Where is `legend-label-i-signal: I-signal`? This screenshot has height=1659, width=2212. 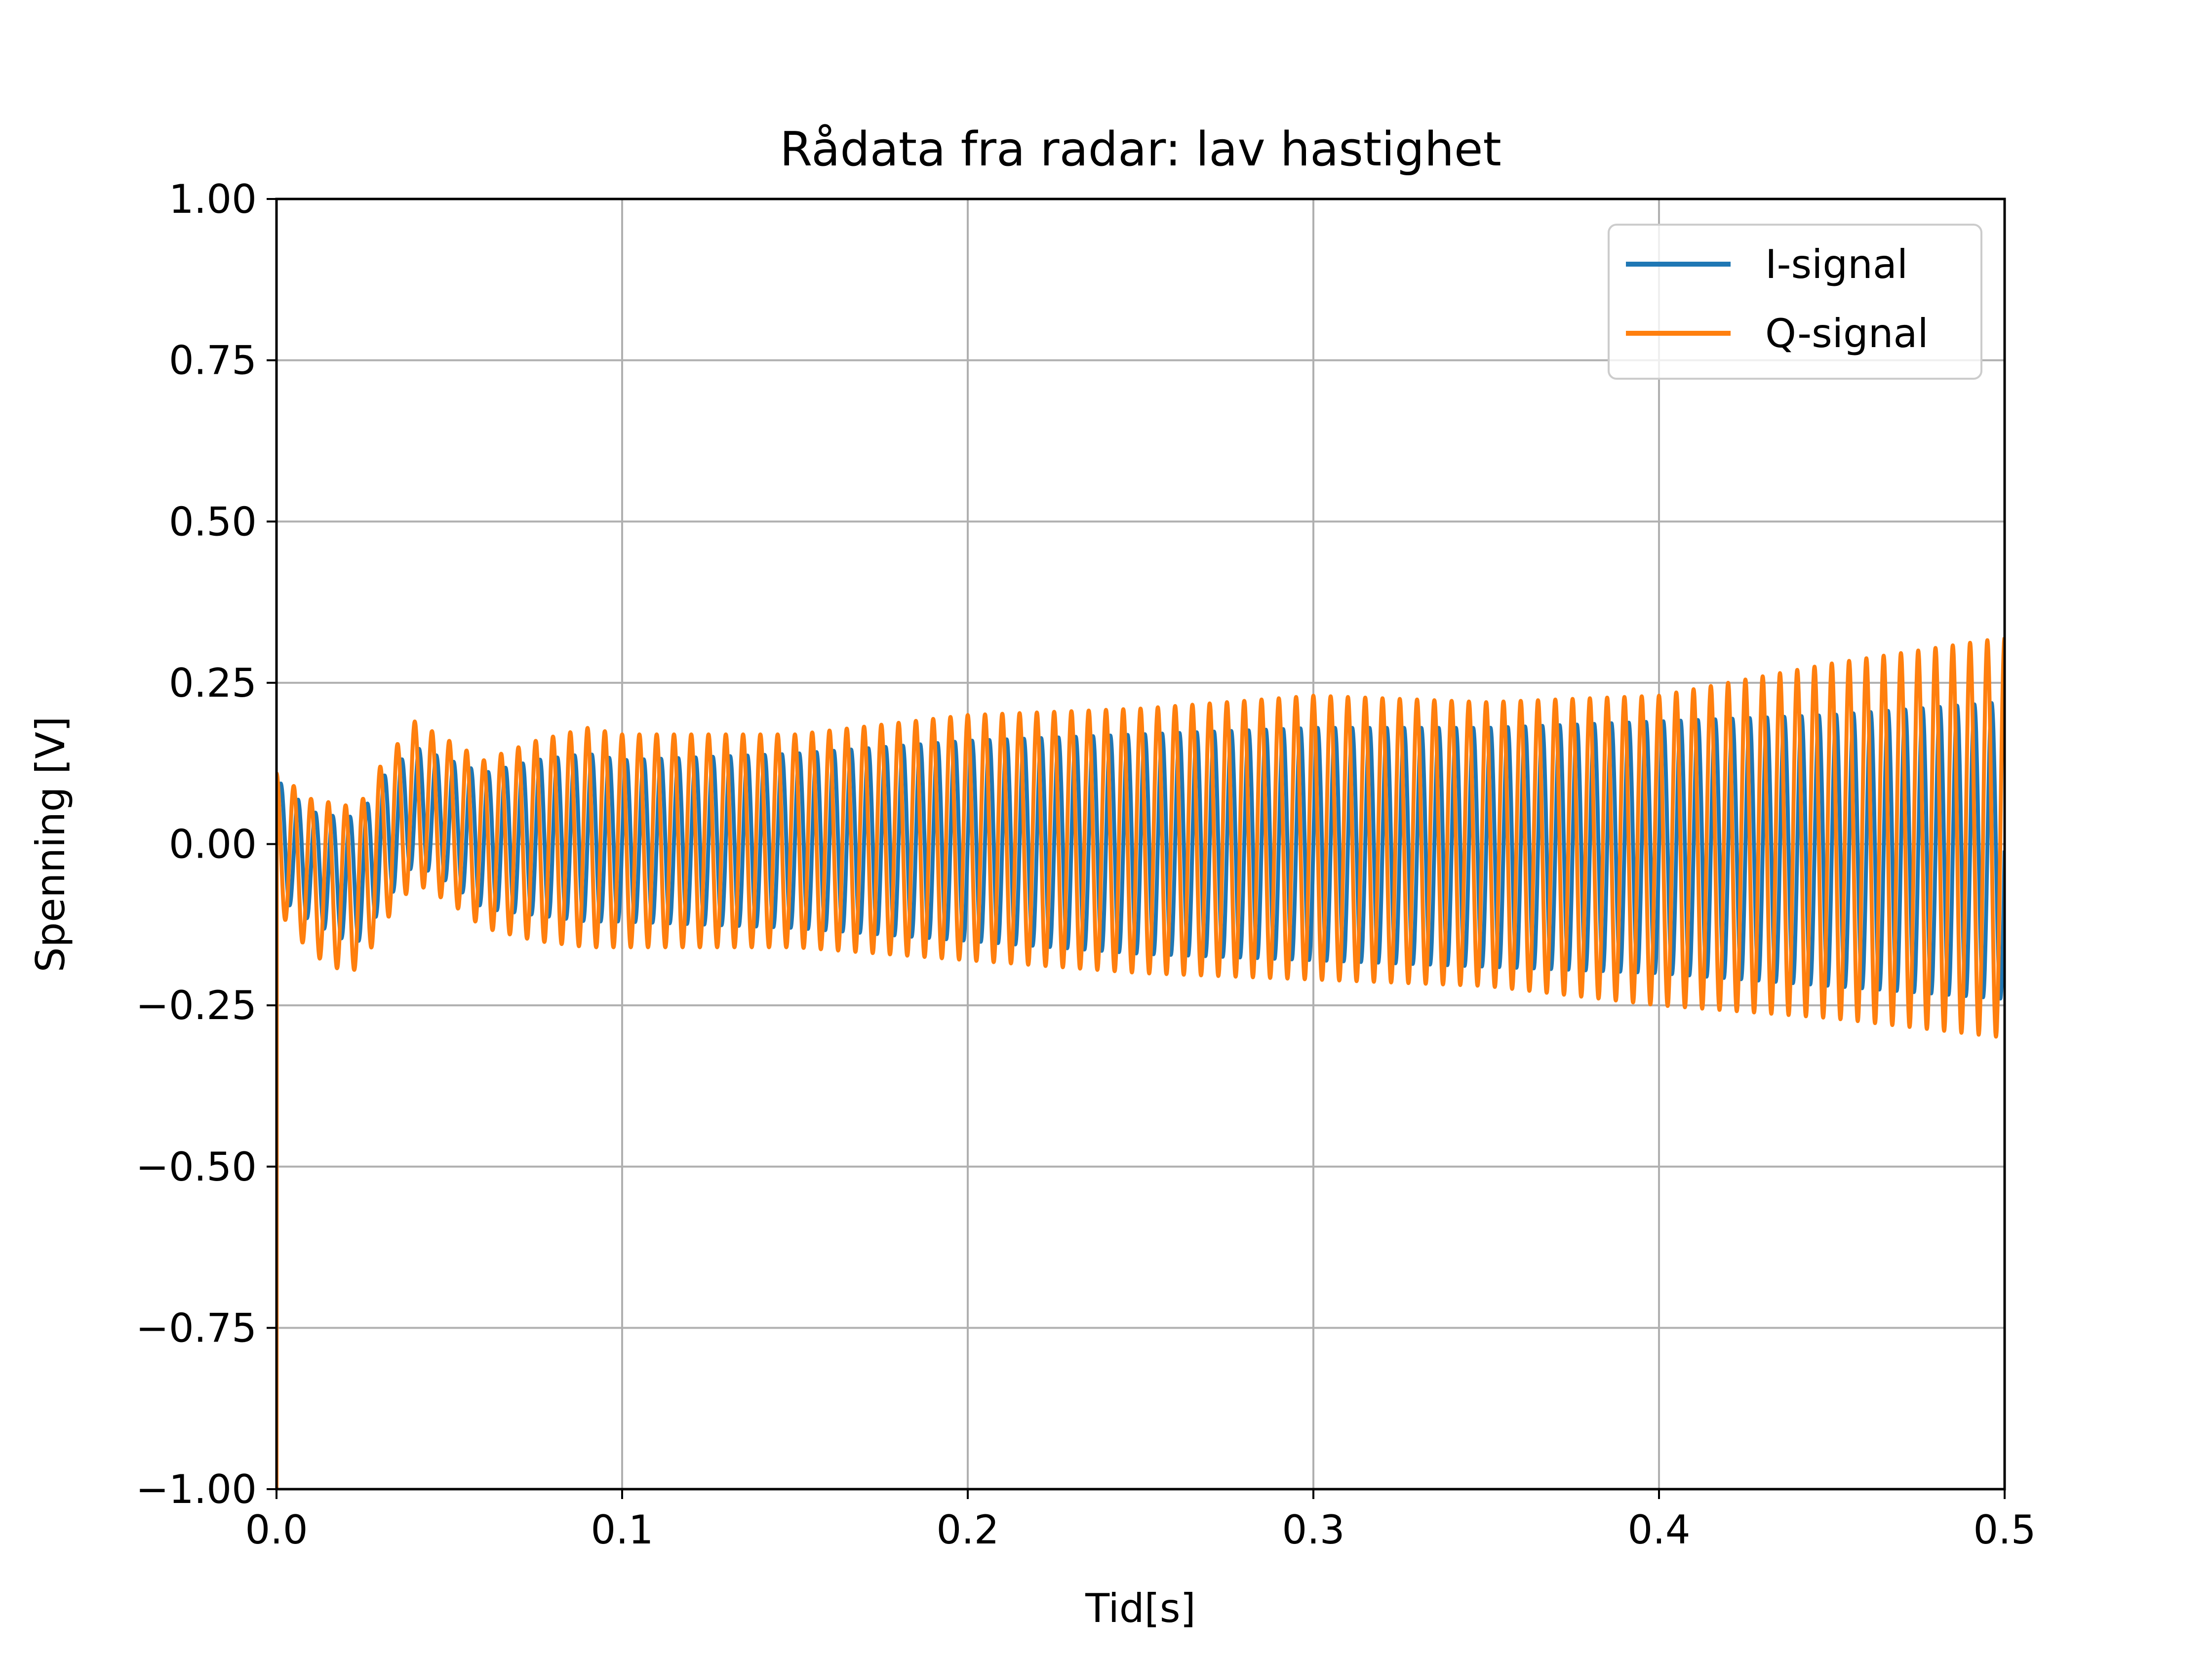 legend-label-i-signal: I-signal is located at coordinates (1837, 264).